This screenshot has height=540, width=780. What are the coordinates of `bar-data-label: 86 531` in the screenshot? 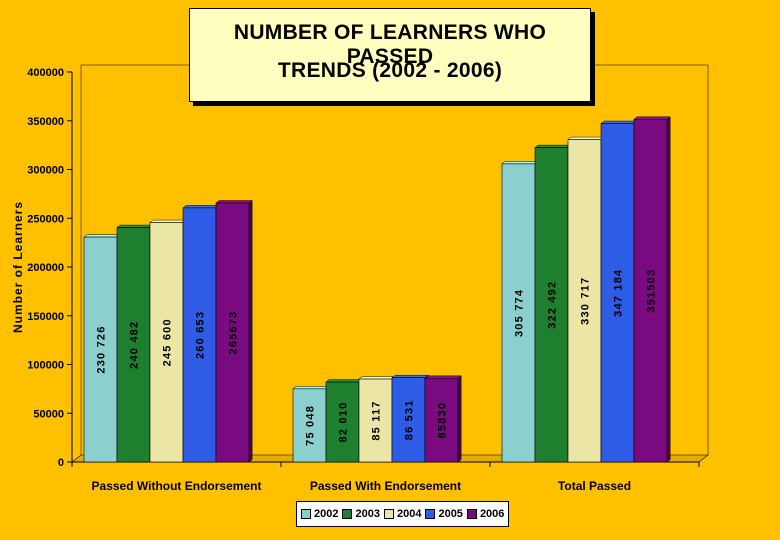 It's located at (410, 419).